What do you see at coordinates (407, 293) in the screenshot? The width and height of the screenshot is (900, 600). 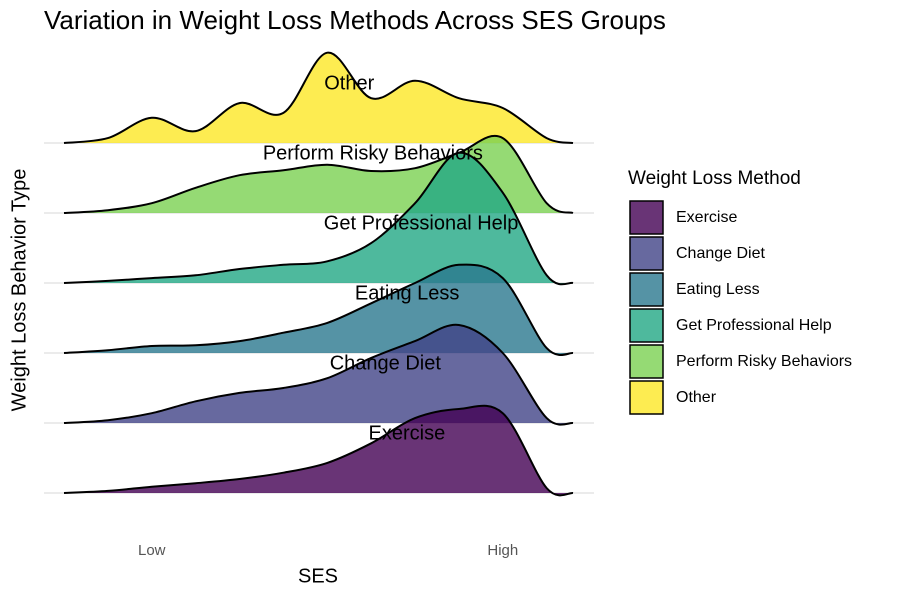 I see `ridge-label: Eating Less` at bounding box center [407, 293].